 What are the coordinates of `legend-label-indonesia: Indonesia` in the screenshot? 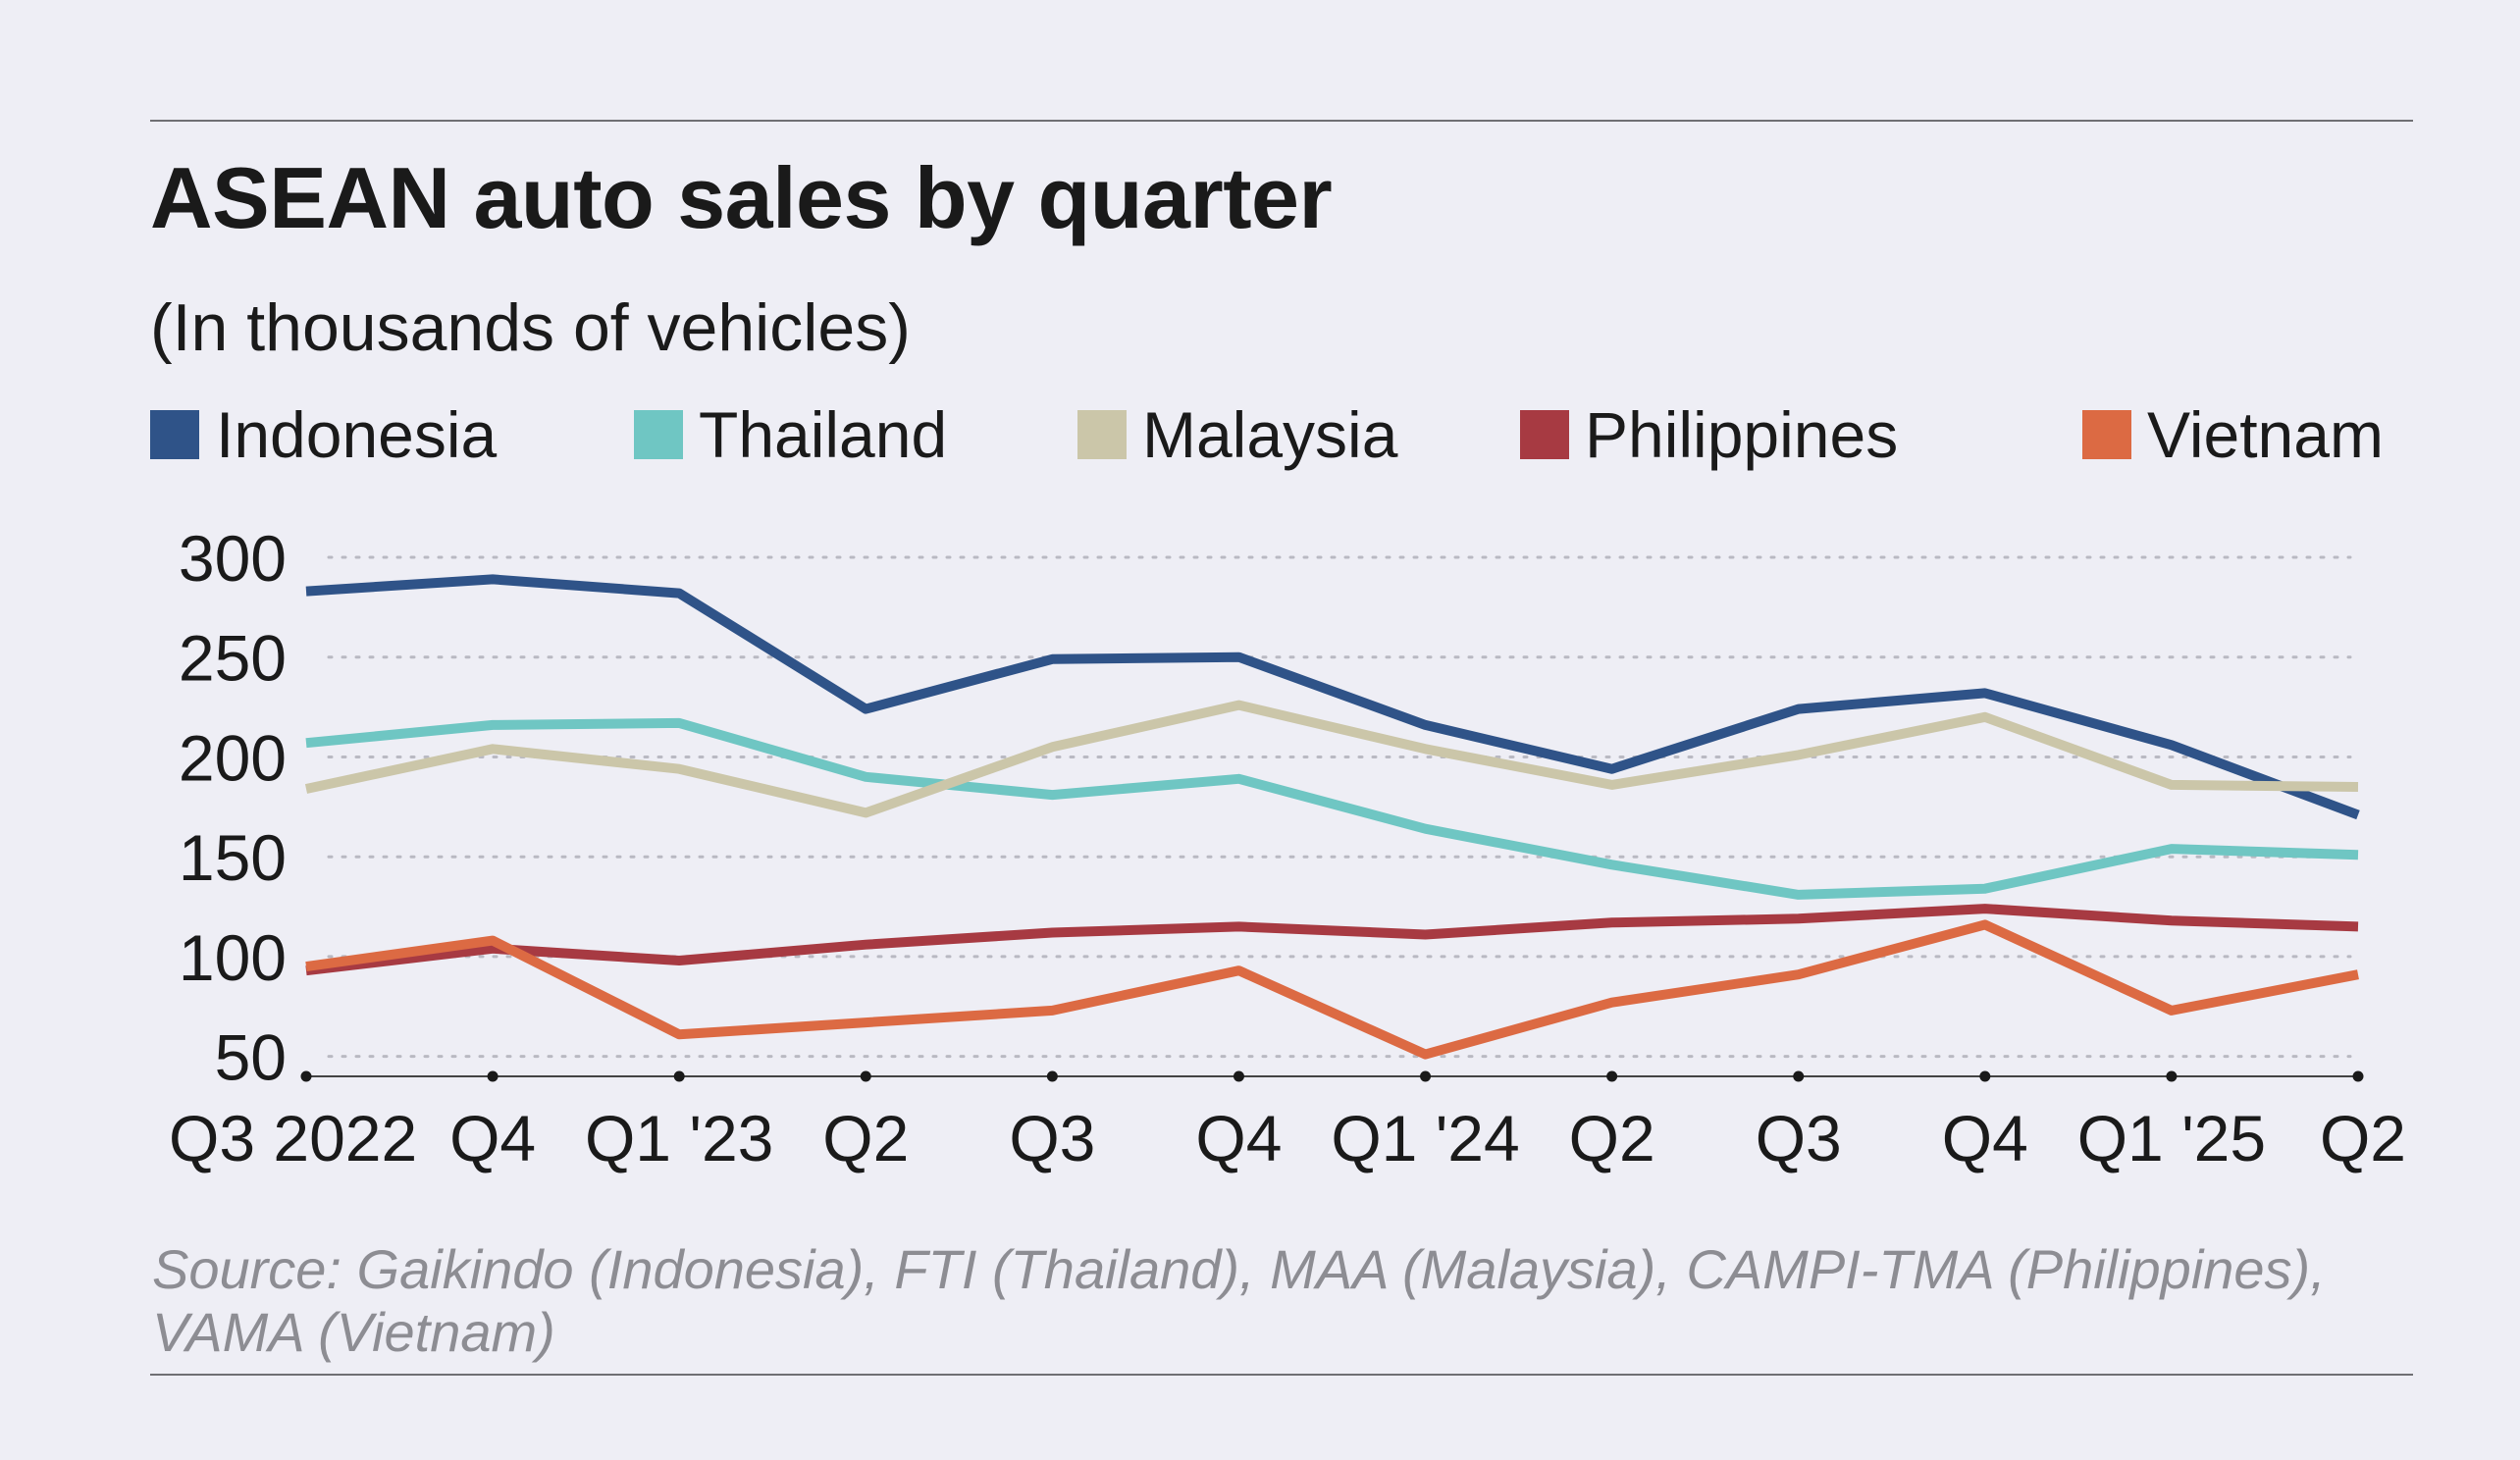 It's located at (357, 434).